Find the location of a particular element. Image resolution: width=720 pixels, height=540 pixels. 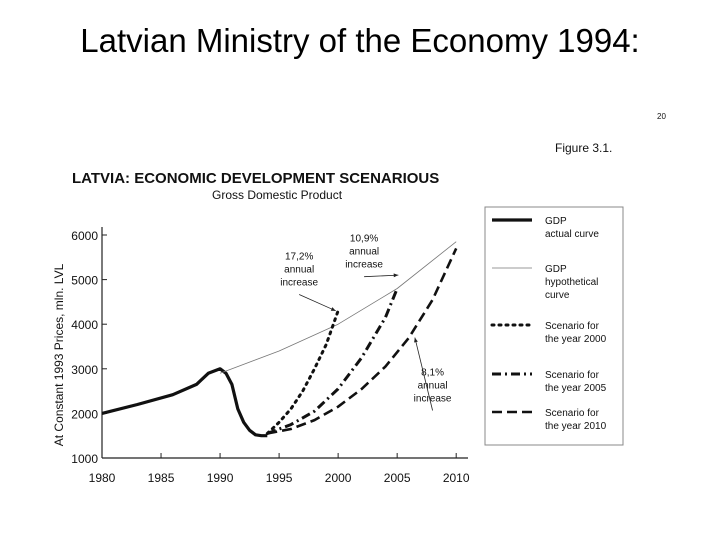

y-tick-label: 4000 is located at coordinates (84, 325).